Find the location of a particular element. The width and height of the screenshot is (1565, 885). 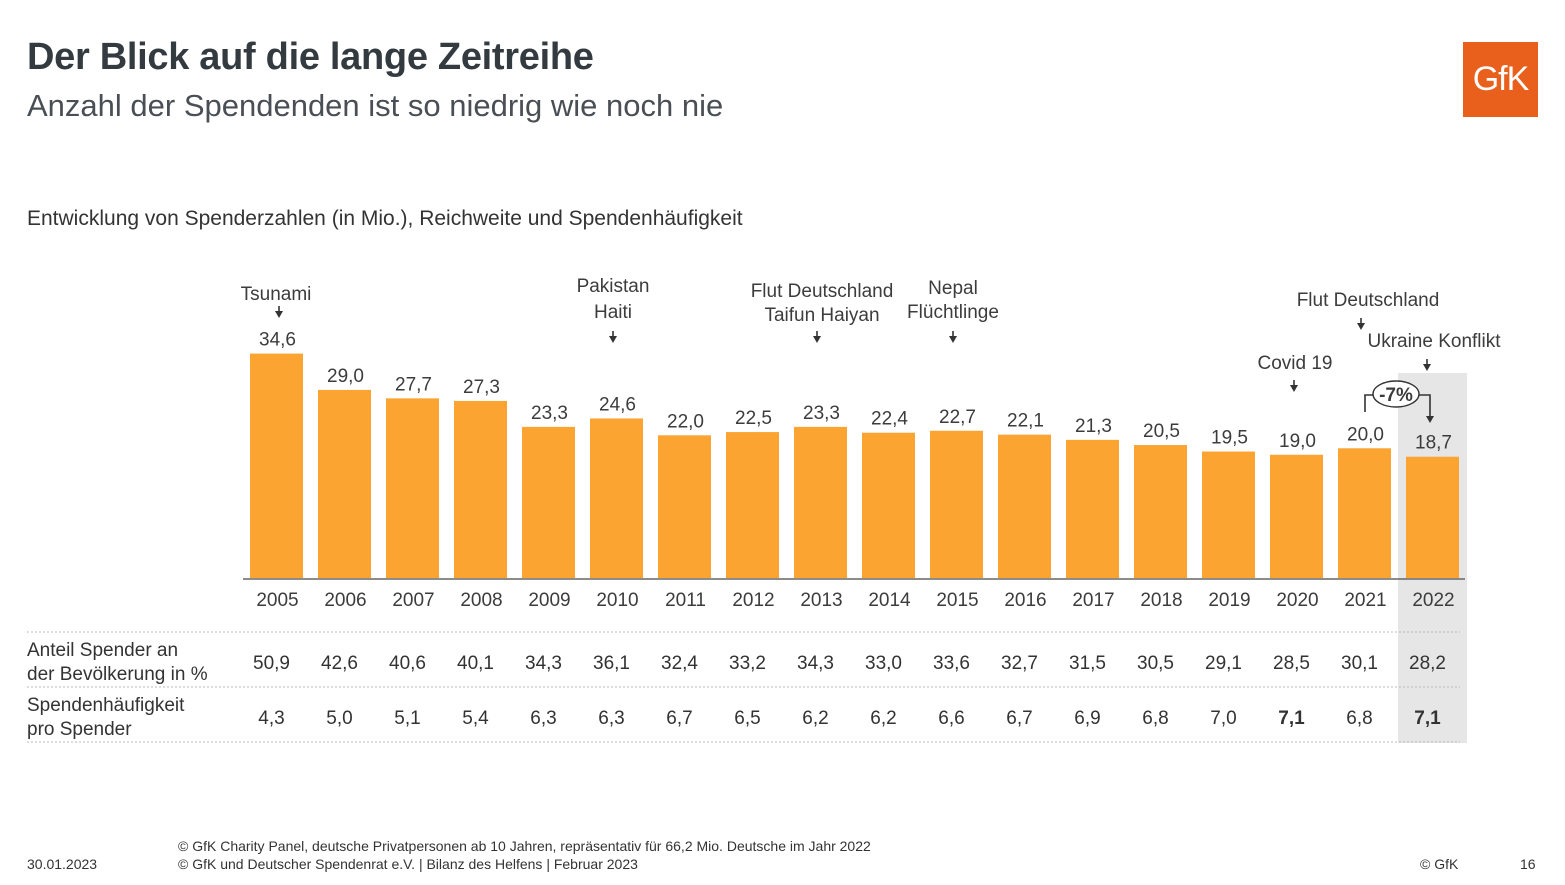

table-row-label: Spendenhäufigkeit is located at coordinates (106, 705).